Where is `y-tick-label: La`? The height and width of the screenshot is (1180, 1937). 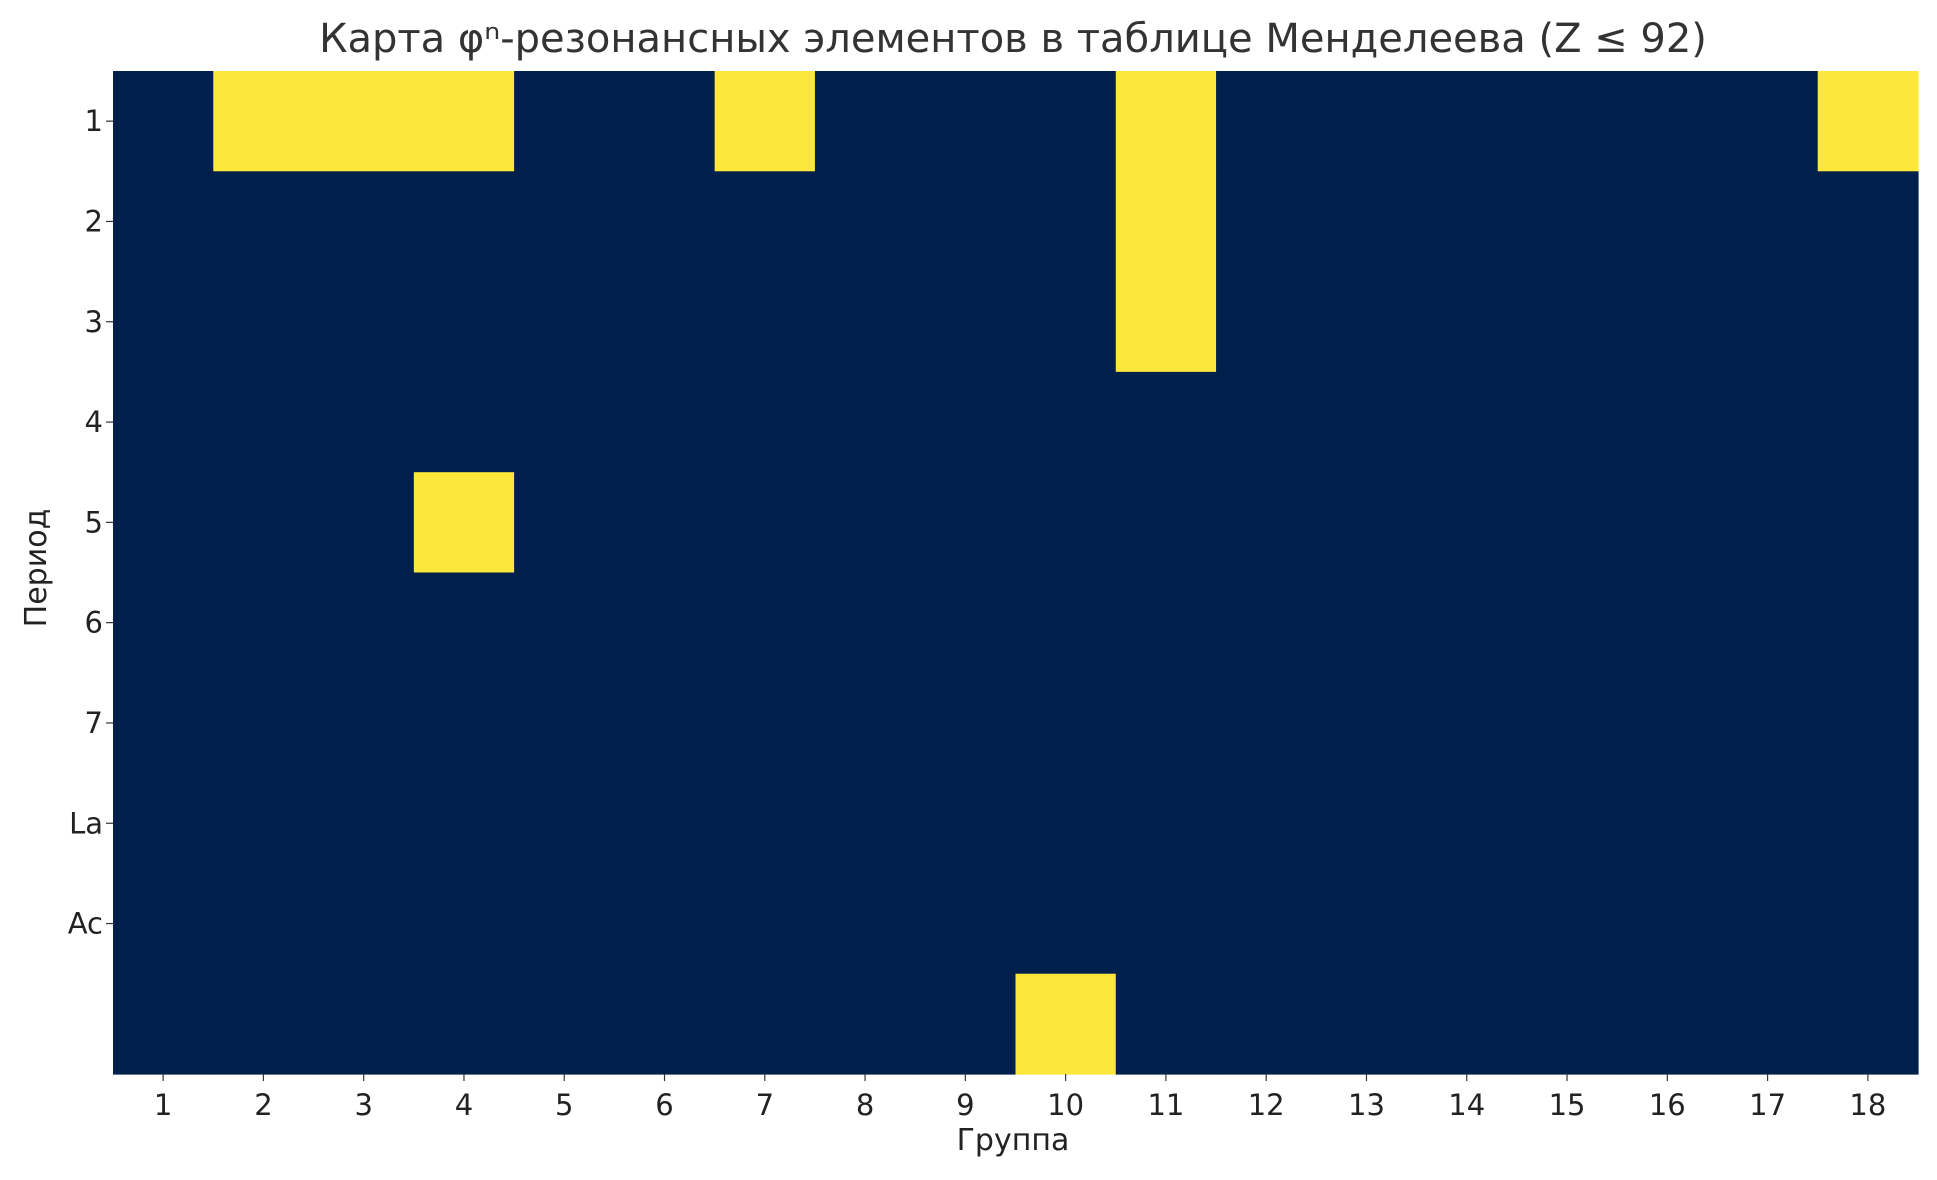 y-tick-label: La is located at coordinates (86, 823).